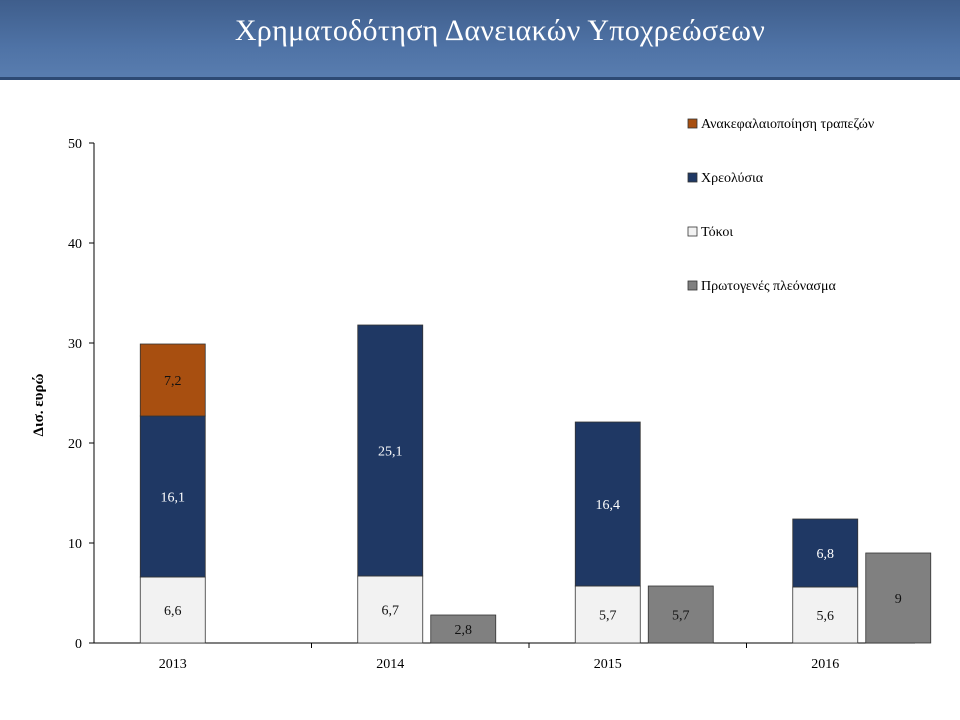 The height and width of the screenshot is (720, 960). I want to click on legend-label: Ανακεφαλαιοποίηση τραπεζών, so click(787, 124).